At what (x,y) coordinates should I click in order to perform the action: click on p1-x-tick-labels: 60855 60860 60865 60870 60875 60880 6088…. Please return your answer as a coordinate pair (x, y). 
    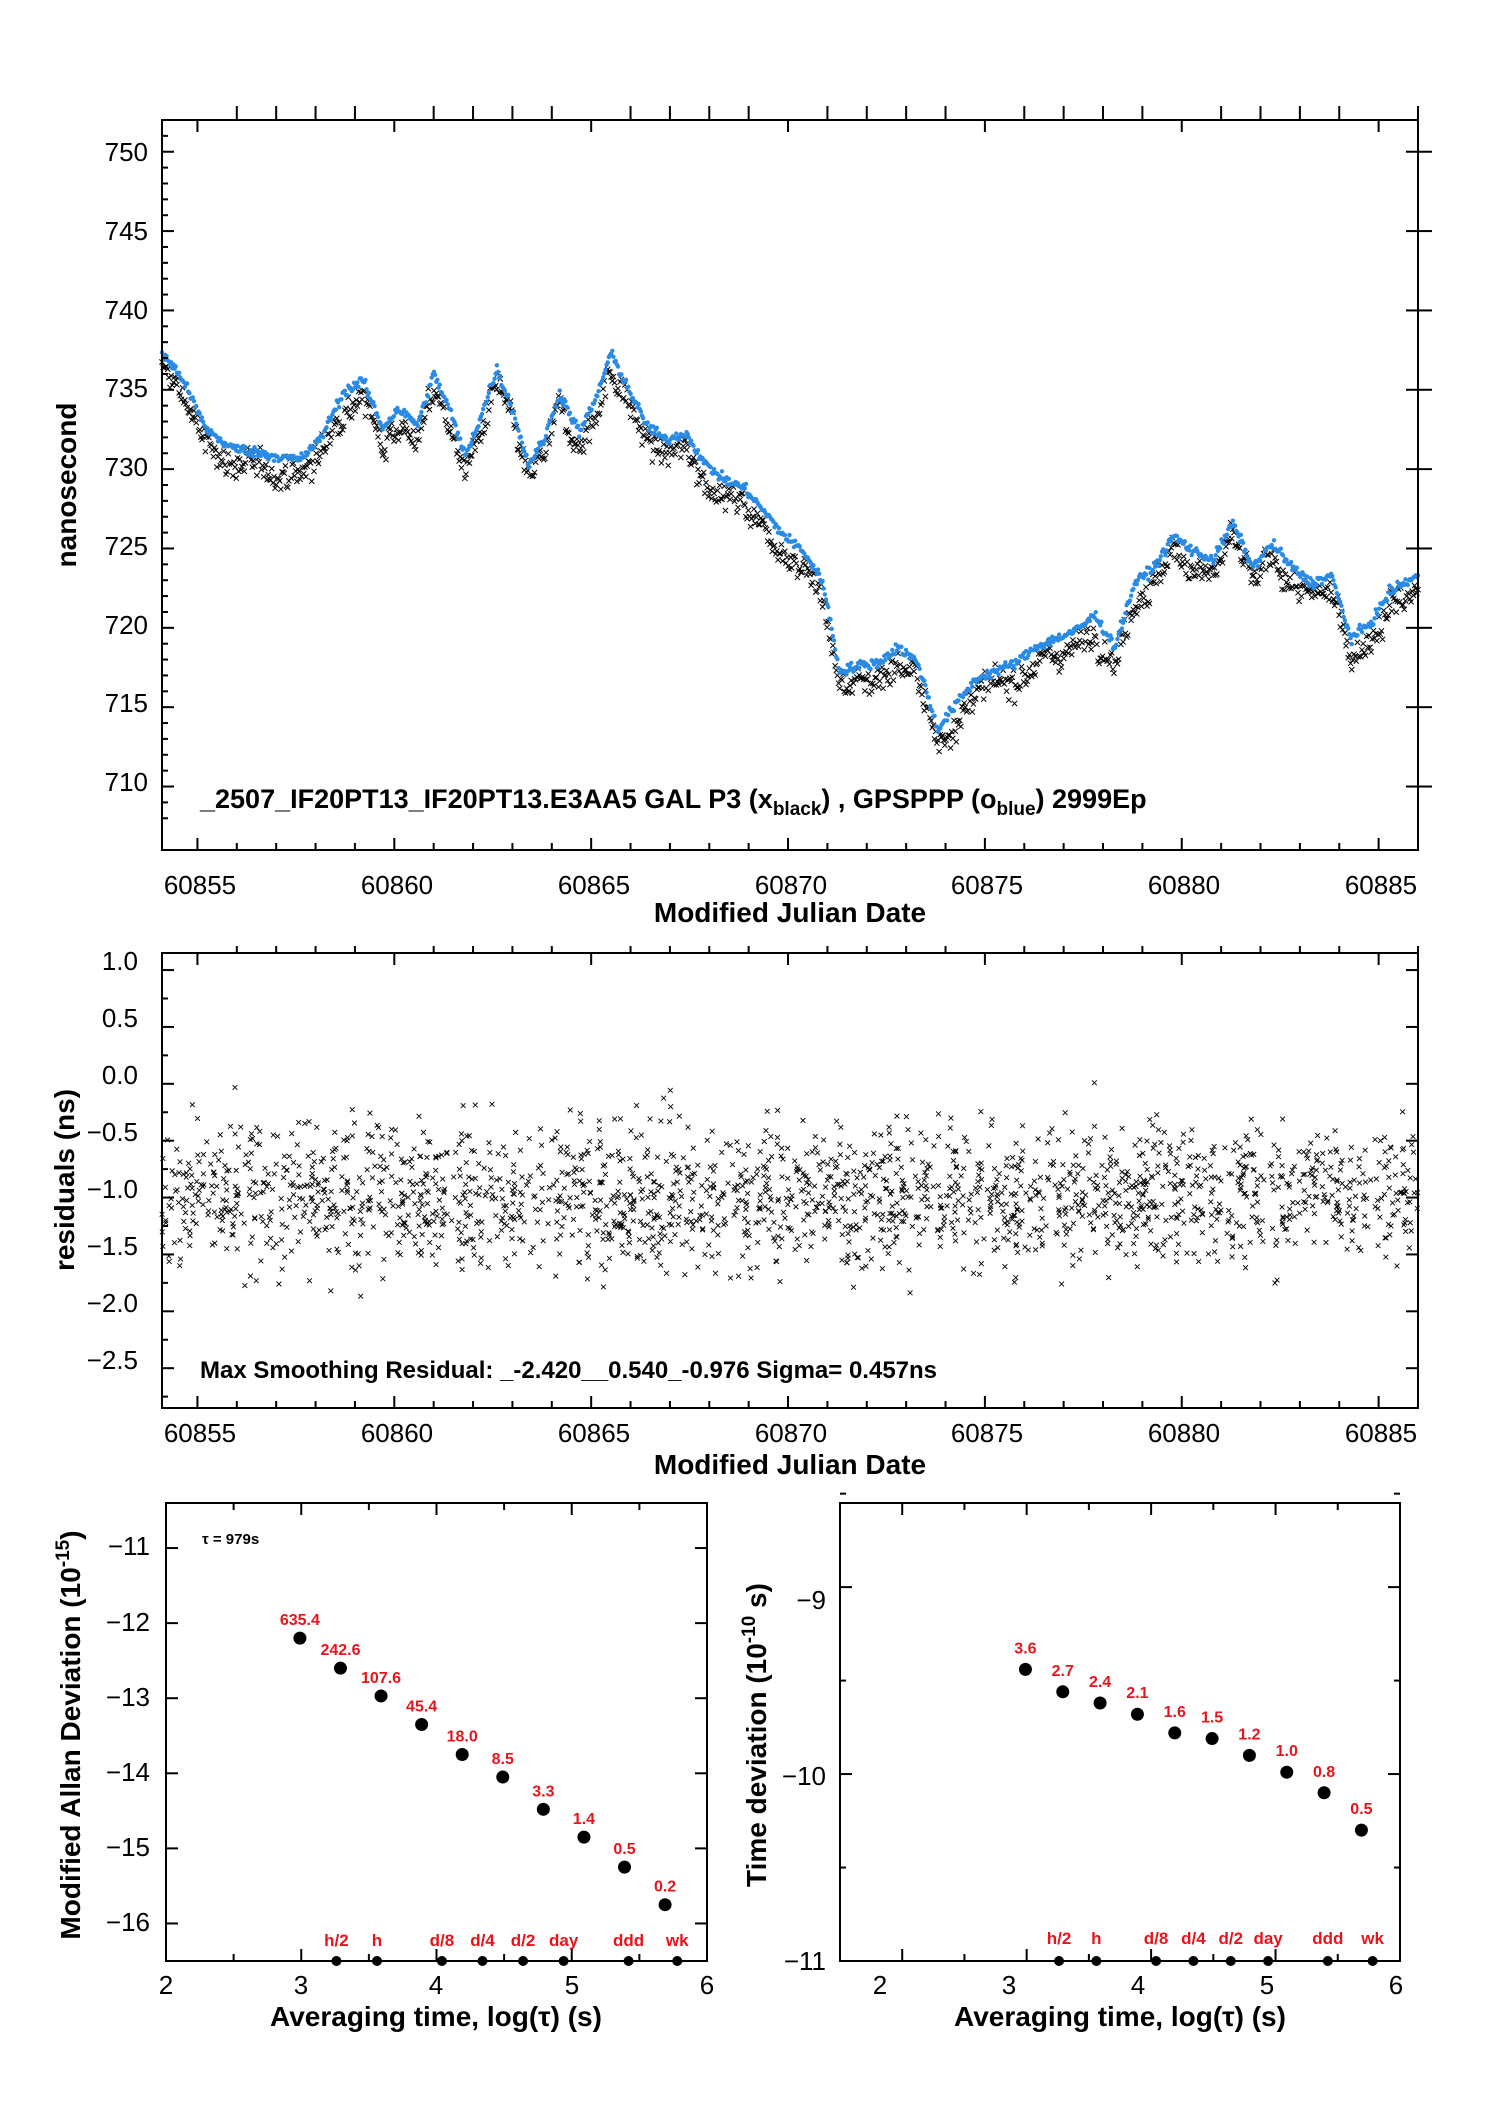
    Looking at the image, I should click on (790, 885).